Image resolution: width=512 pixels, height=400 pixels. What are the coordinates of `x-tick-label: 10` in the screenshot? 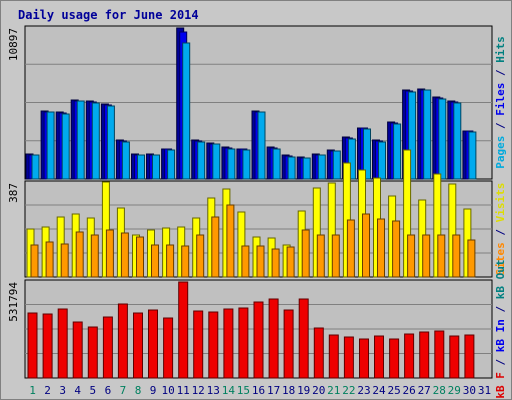 It's located at (167, 390).